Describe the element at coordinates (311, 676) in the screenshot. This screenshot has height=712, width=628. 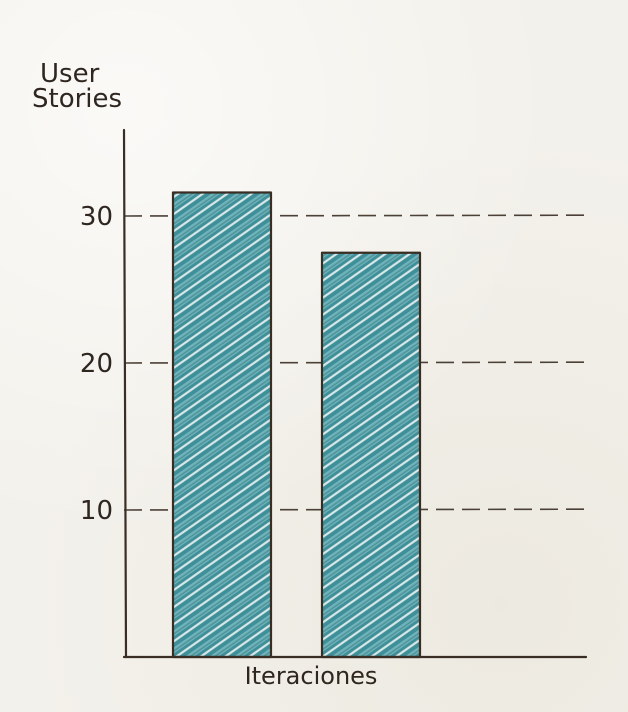
I see `x-axis-label: Iteraciones` at that location.